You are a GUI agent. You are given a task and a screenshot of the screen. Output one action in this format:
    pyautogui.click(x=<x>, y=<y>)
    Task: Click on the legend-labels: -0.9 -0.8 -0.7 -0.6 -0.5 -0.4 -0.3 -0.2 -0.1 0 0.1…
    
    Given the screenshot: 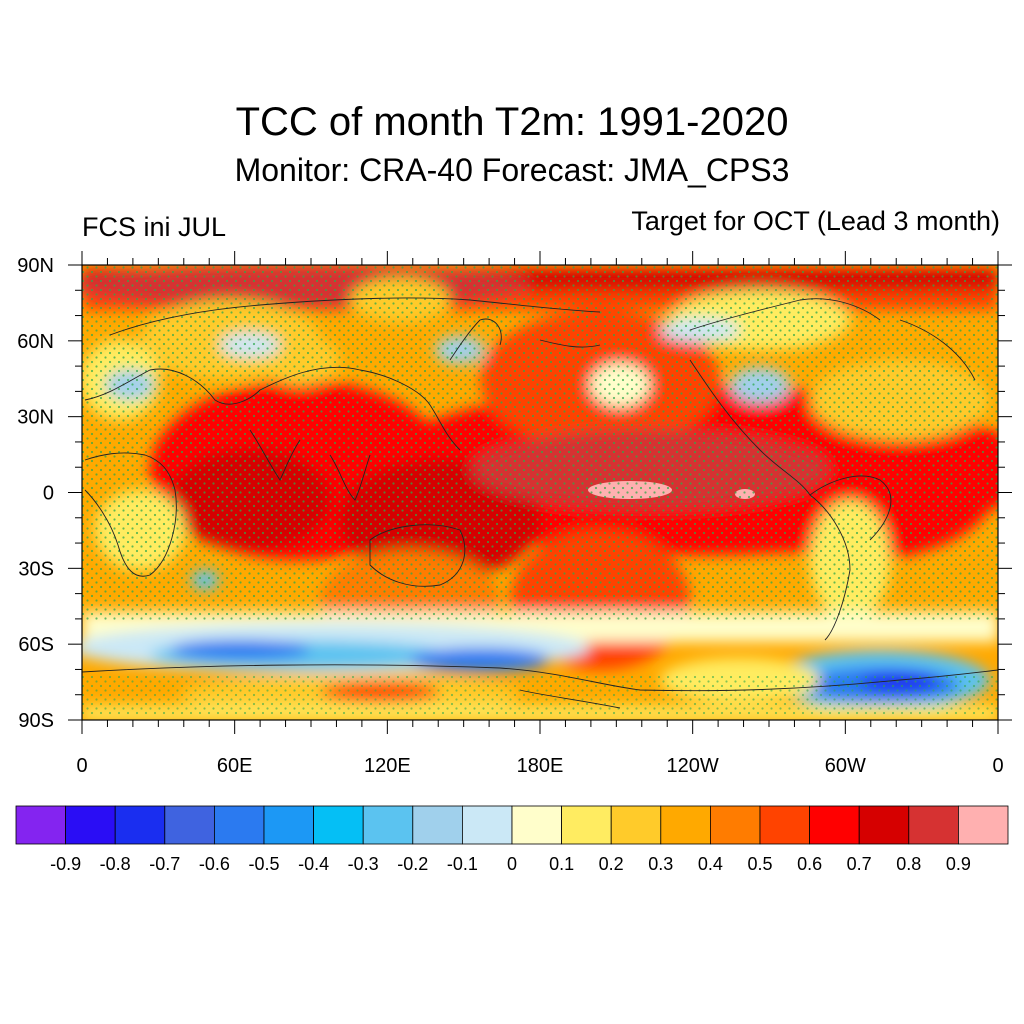 What is the action you would take?
    pyautogui.click(x=510, y=864)
    